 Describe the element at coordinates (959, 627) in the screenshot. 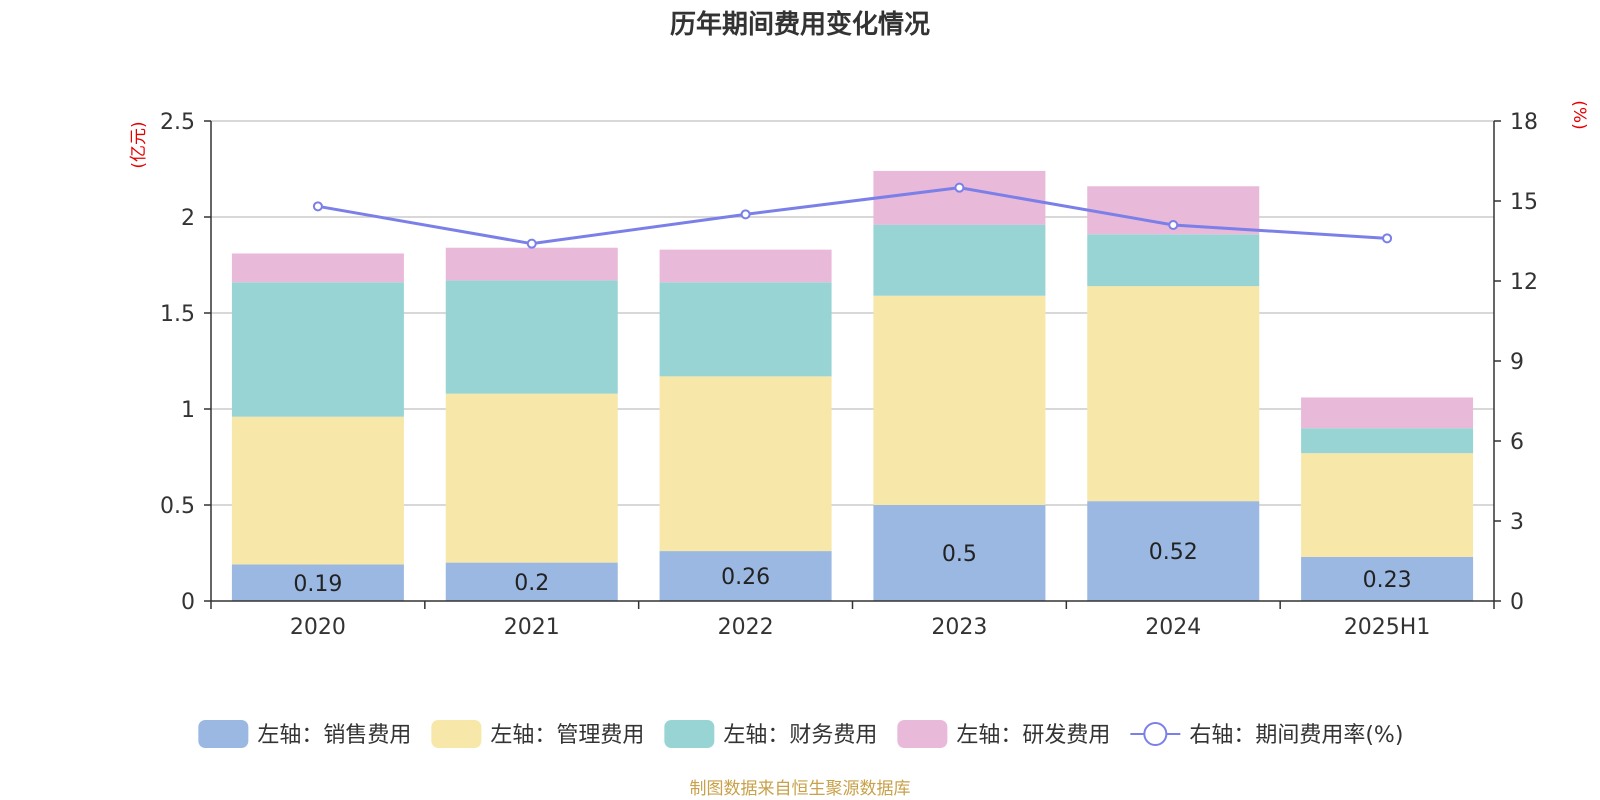

I see `x-tick-label: 2023` at that location.